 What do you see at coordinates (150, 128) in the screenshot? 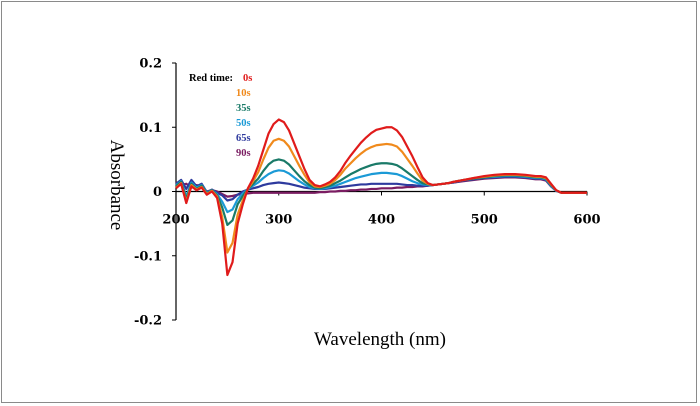
I see `y-tick-label: 0.1` at bounding box center [150, 128].